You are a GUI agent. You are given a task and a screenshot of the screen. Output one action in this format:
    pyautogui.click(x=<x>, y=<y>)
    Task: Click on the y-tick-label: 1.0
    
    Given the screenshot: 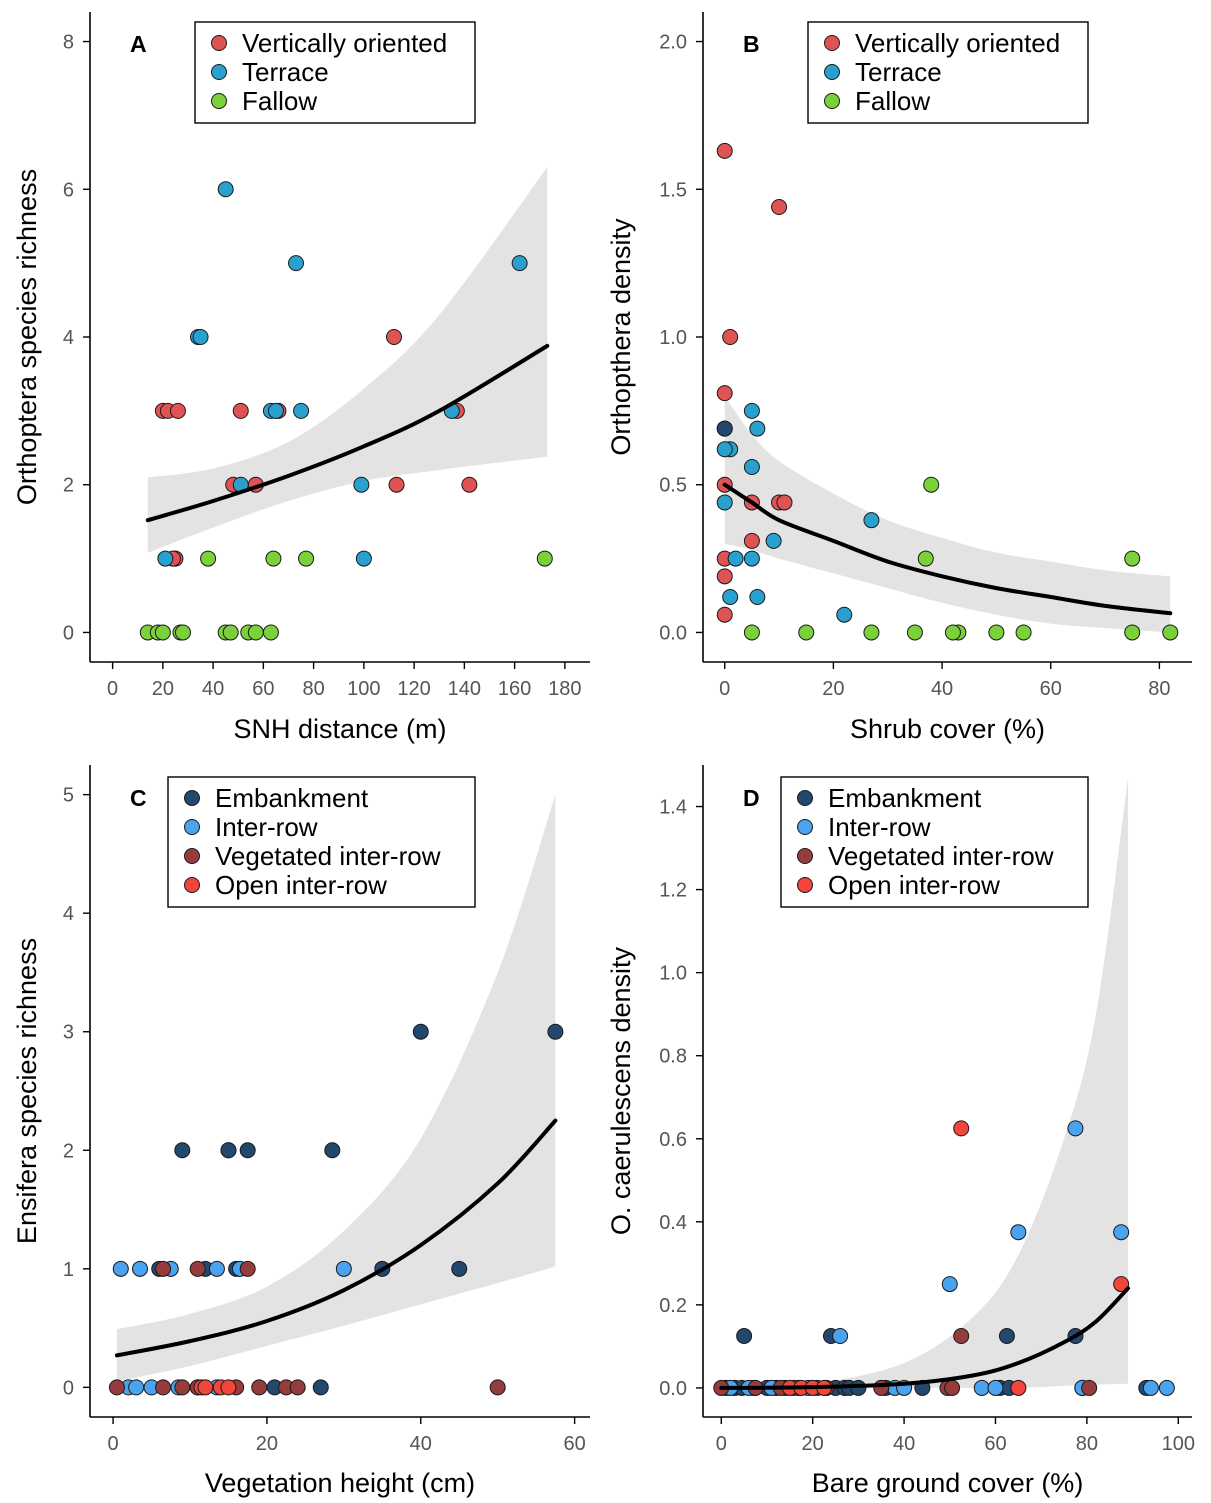 What is the action you would take?
    pyautogui.click(x=673, y=974)
    